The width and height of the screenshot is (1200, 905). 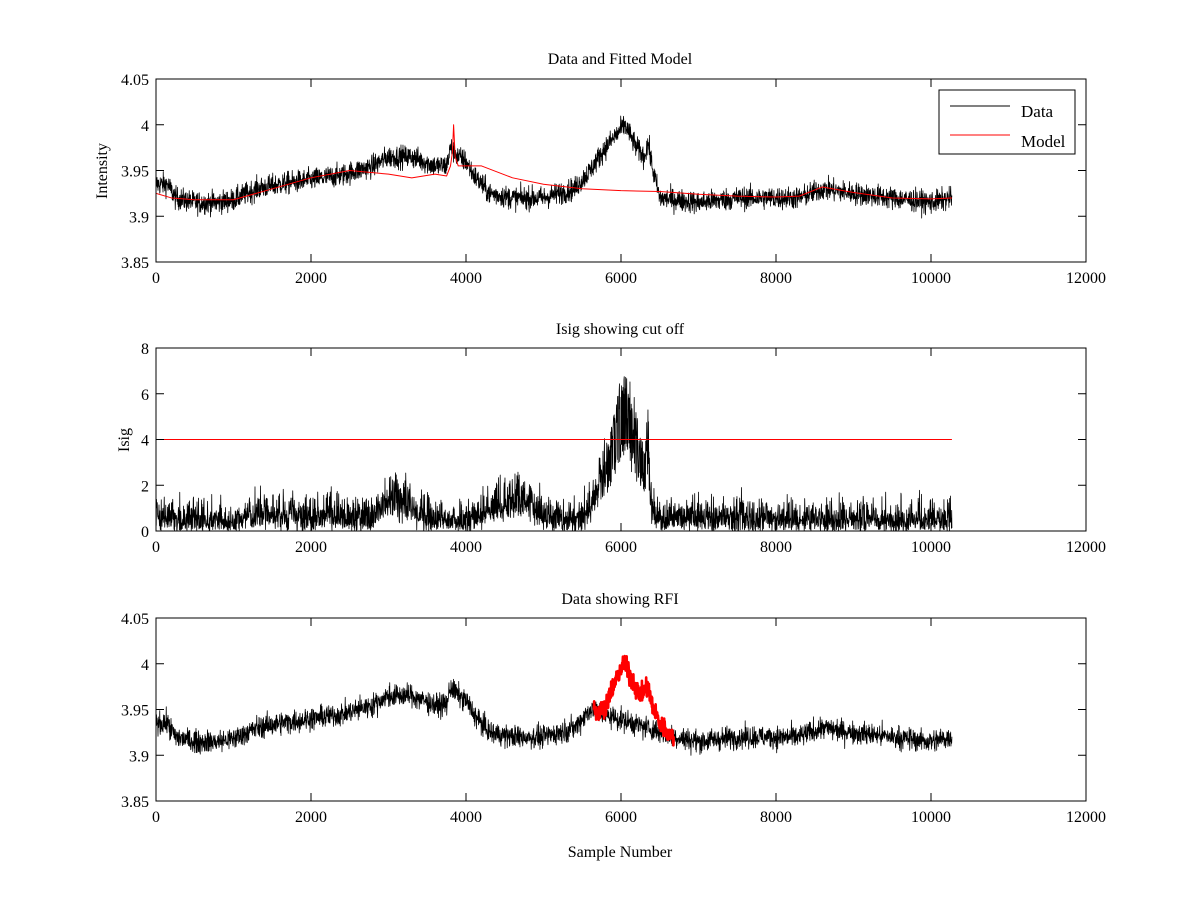 What do you see at coordinates (620, 329) in the screenshot?
I see `chart-title: Isig showing cut off` at bounding box center [620, 329].